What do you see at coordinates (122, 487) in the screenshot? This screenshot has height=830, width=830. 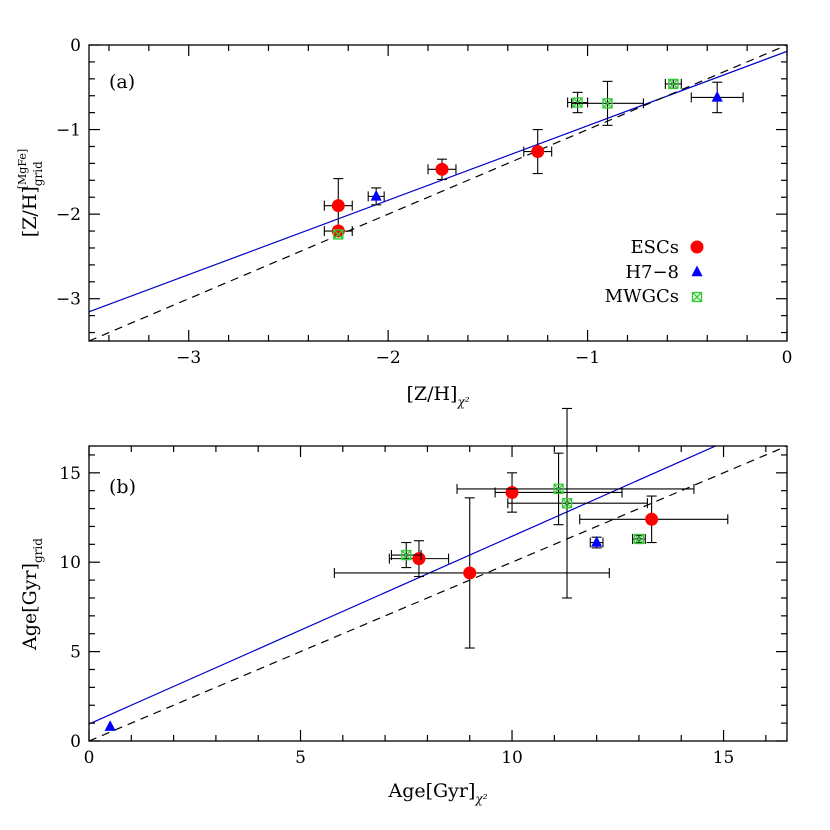 I see `panel-b-label: (b)` at bounding box center [122, 487].